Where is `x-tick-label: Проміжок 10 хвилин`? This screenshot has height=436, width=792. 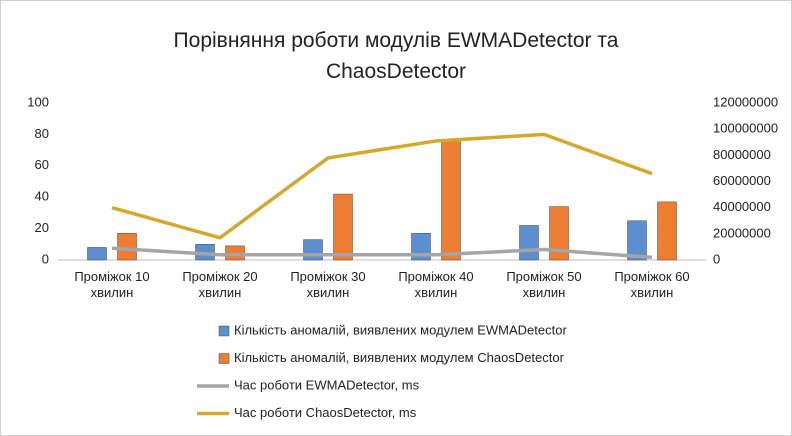 x-tick-label: Проміжок 10 хвилин is located at coordinates (112, 284).